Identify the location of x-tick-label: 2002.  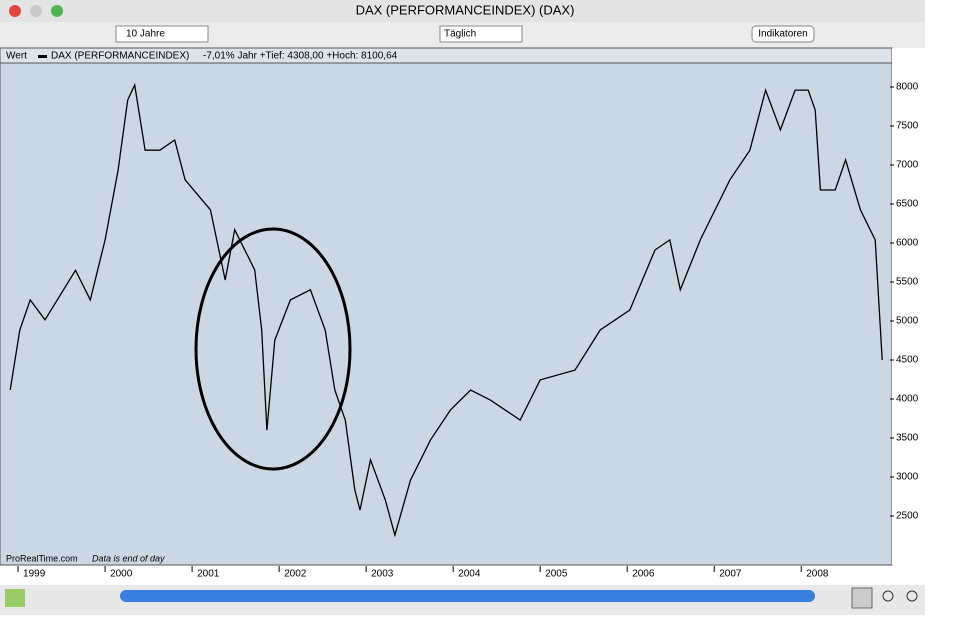
(295, 574).